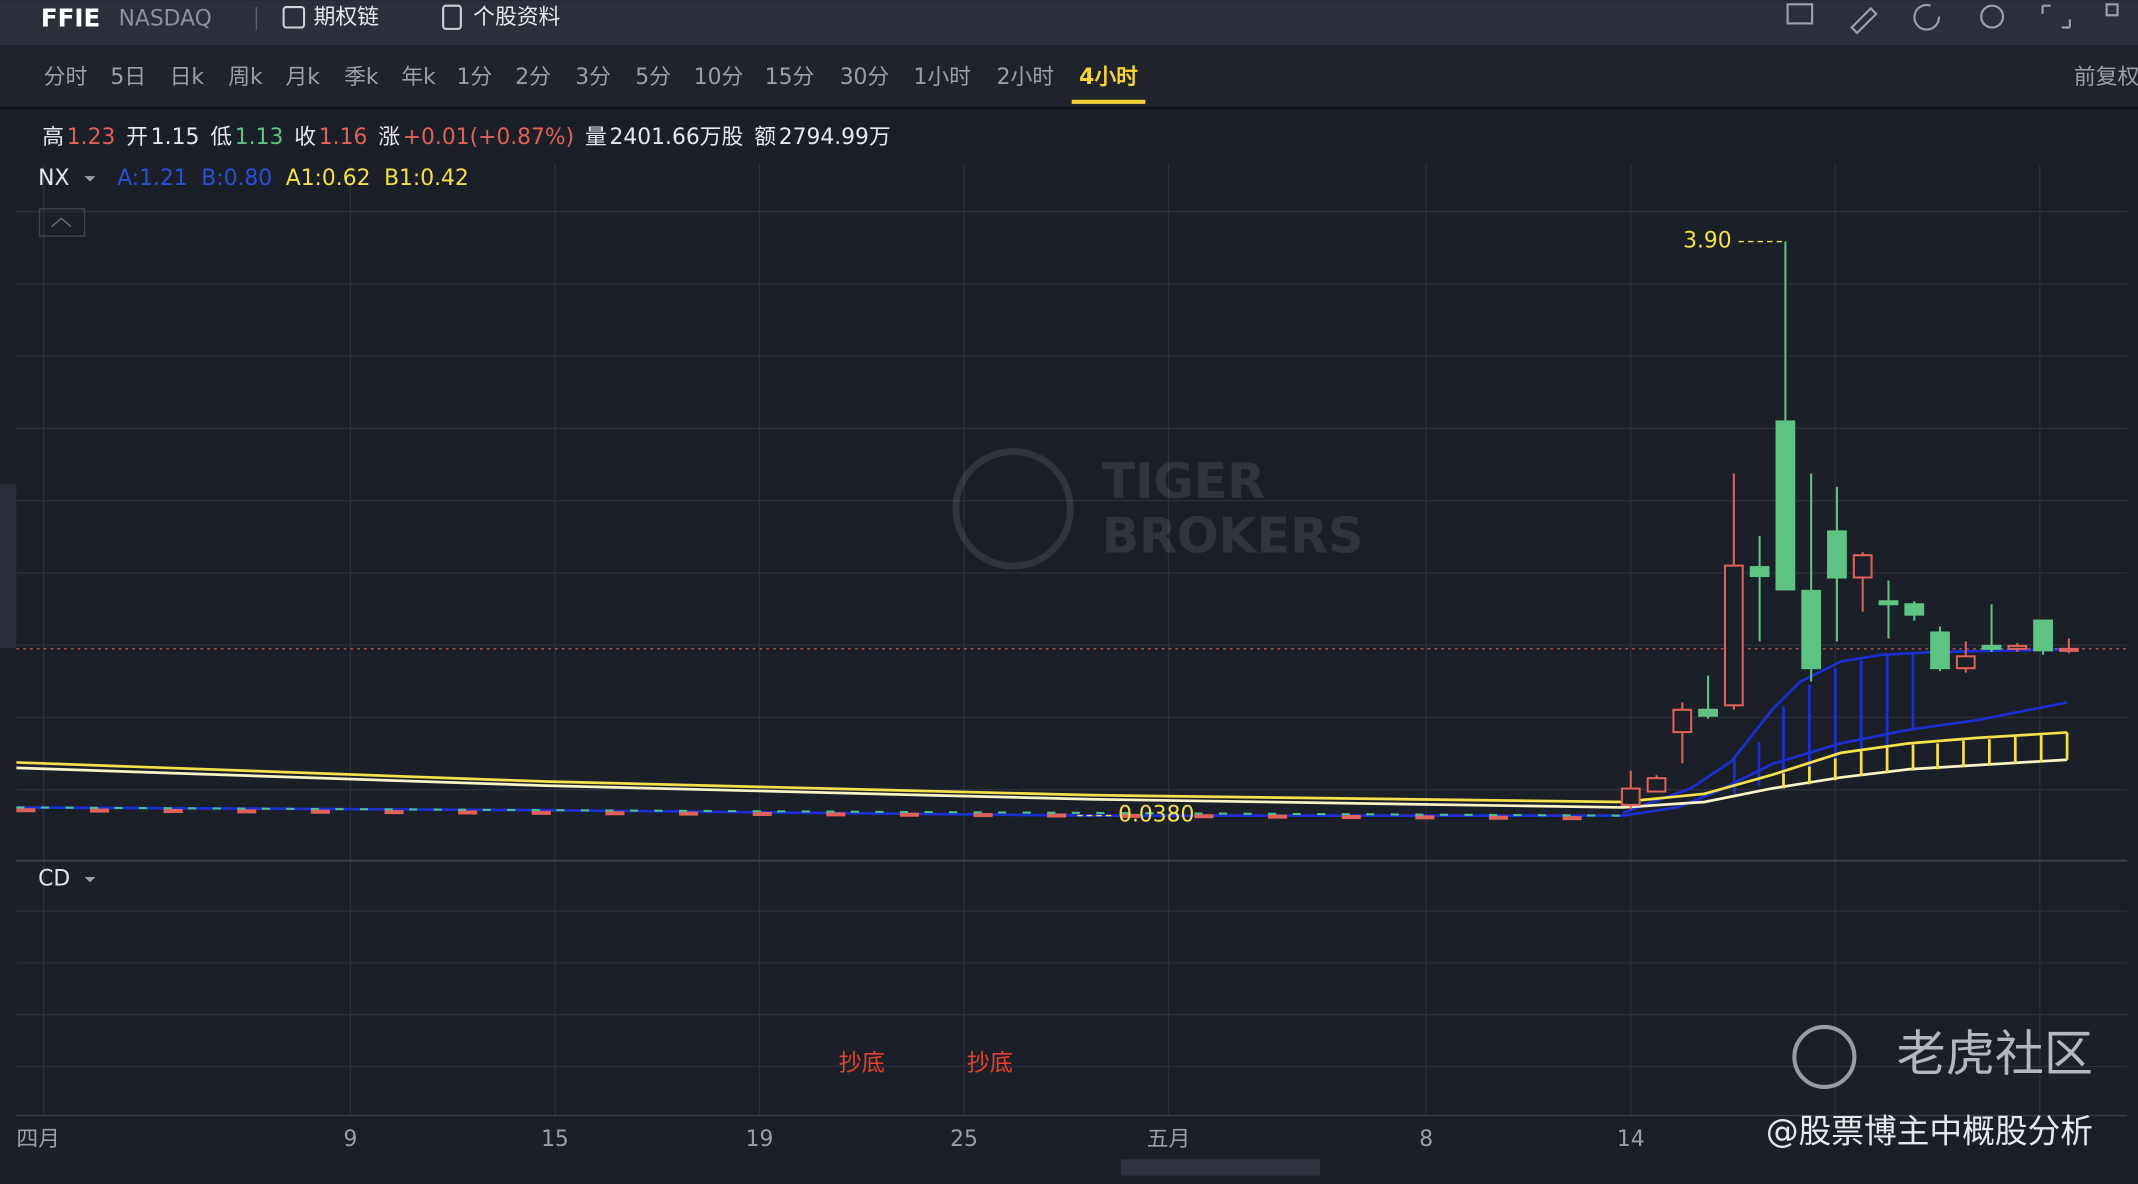 Image resolution: width=2138 pixels, height=1184 pixels. Describe the element at coordinates (305, 137) in the screenshot. I see `quote-close-label: 收` at that location.